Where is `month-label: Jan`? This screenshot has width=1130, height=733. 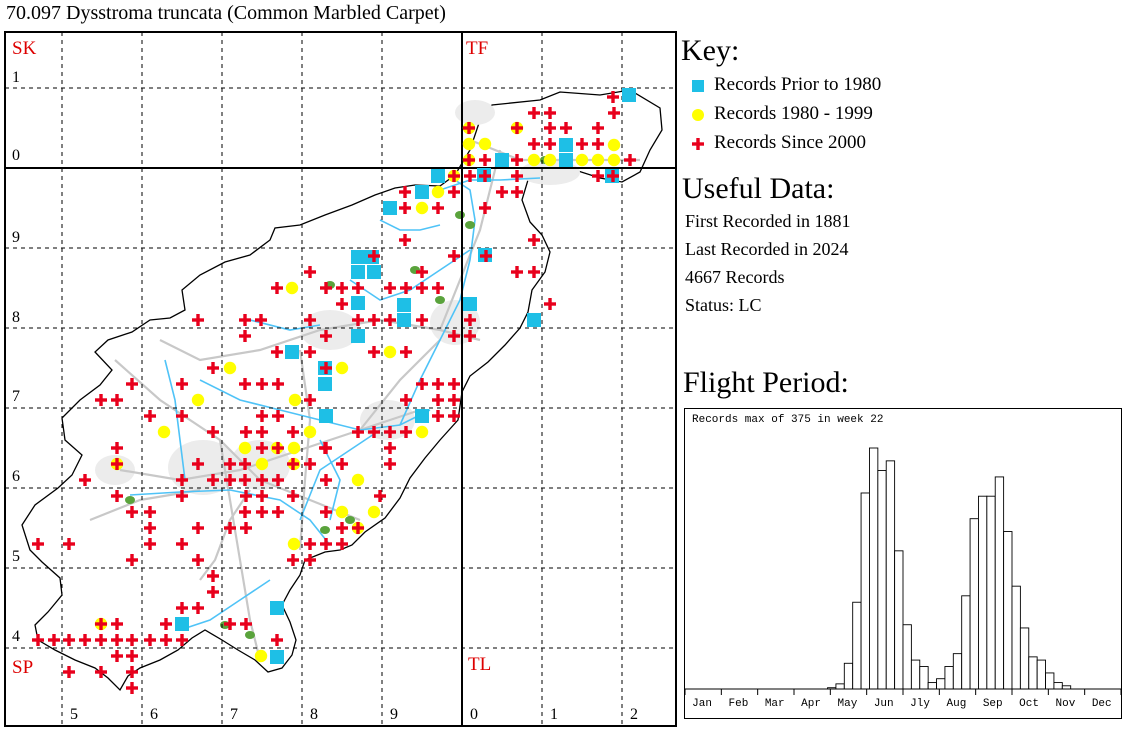 month-label: Jan is located at coordinates (702, 704).